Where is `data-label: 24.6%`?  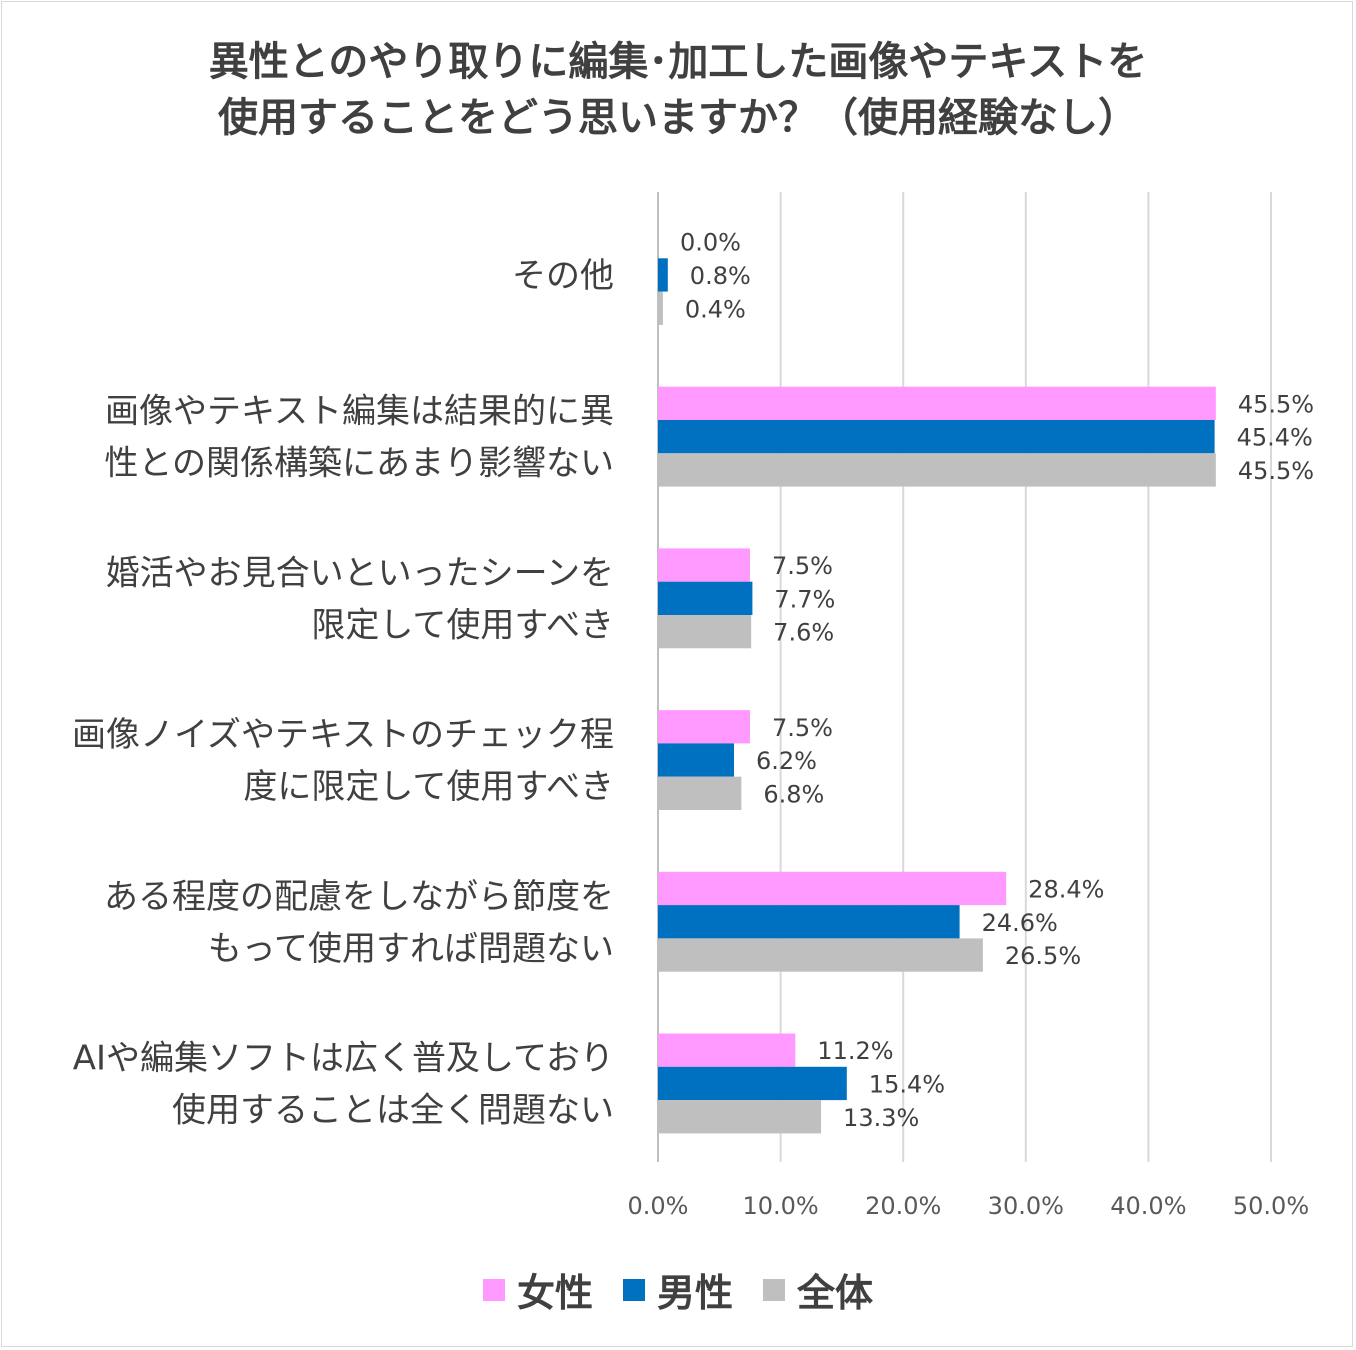 data-label: 24.6% is located at coordinates (1020, 923).